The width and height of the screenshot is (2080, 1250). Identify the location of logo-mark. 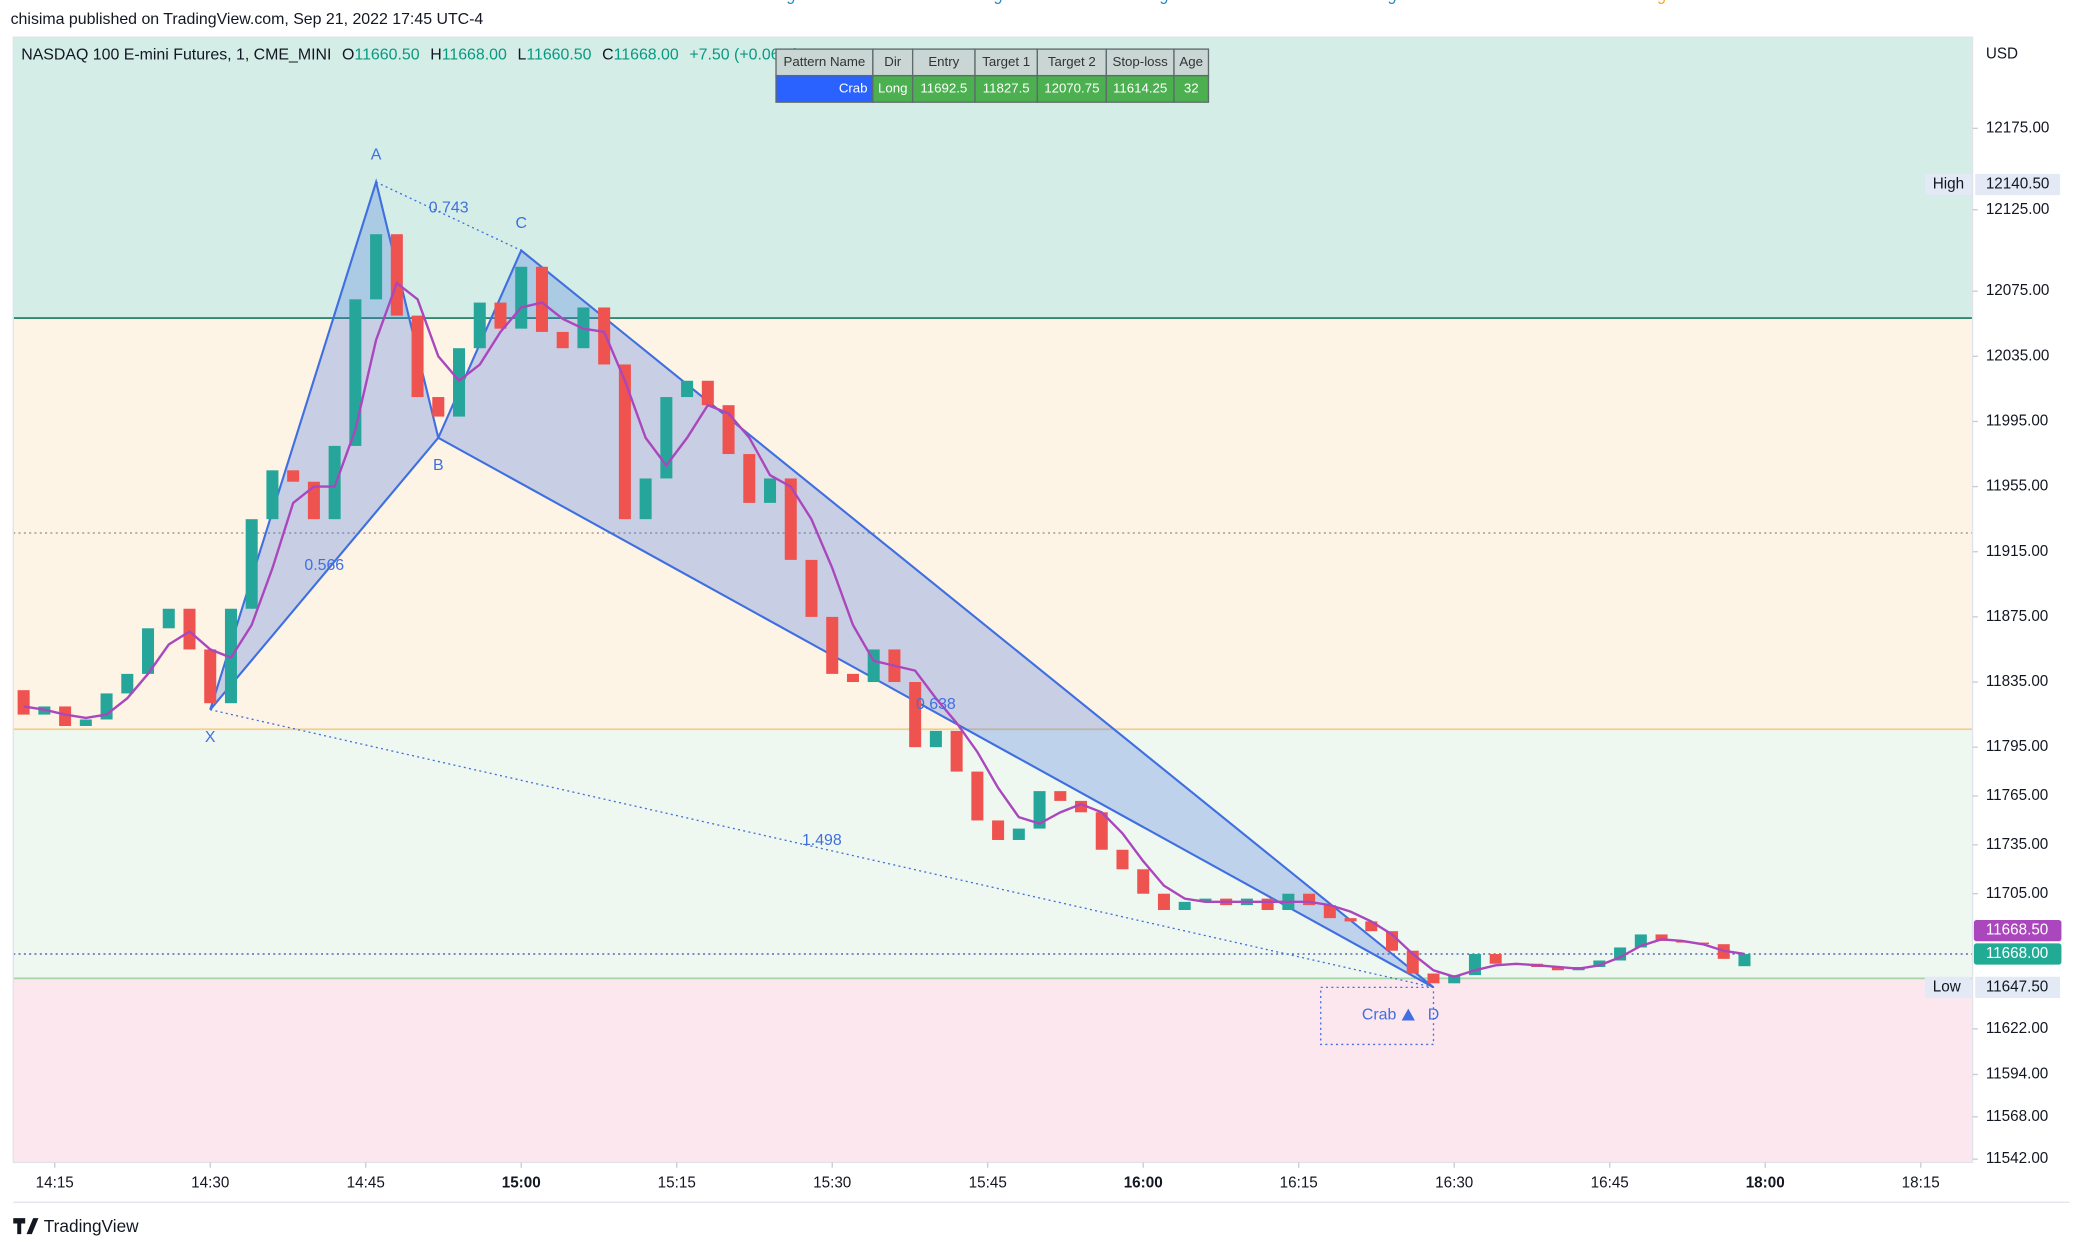
(26, 1226).